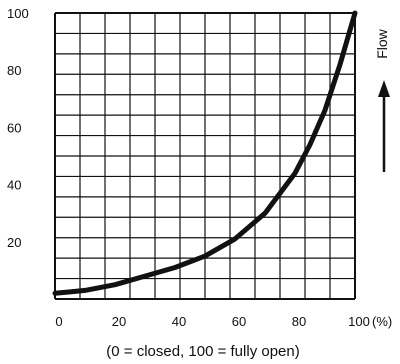 This screenshot has width=400, height=364. I want to click on y-tick-label: 40, so click(14, 185).